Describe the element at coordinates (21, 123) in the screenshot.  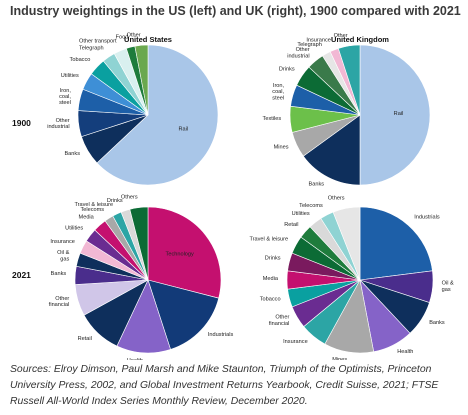
I see `row-label-1900: 1900` at that location.